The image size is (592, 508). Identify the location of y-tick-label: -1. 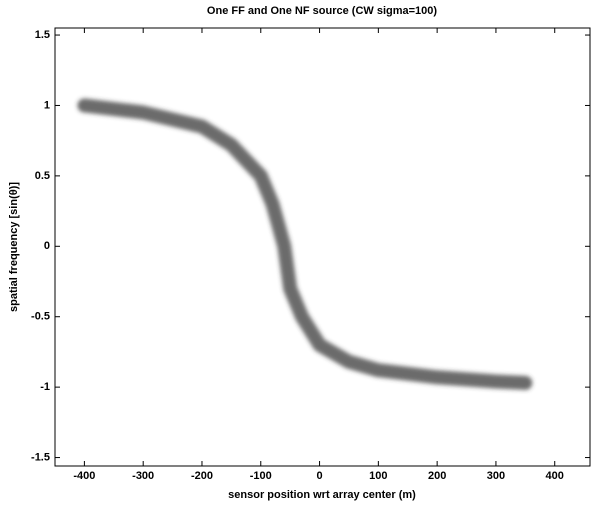
(45, 387).